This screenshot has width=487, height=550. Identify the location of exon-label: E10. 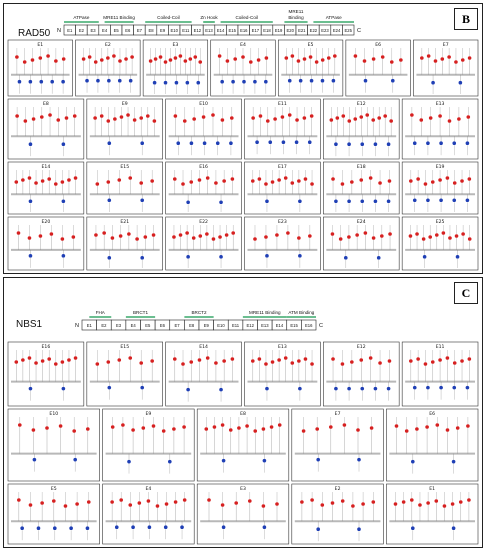
(221, 325).